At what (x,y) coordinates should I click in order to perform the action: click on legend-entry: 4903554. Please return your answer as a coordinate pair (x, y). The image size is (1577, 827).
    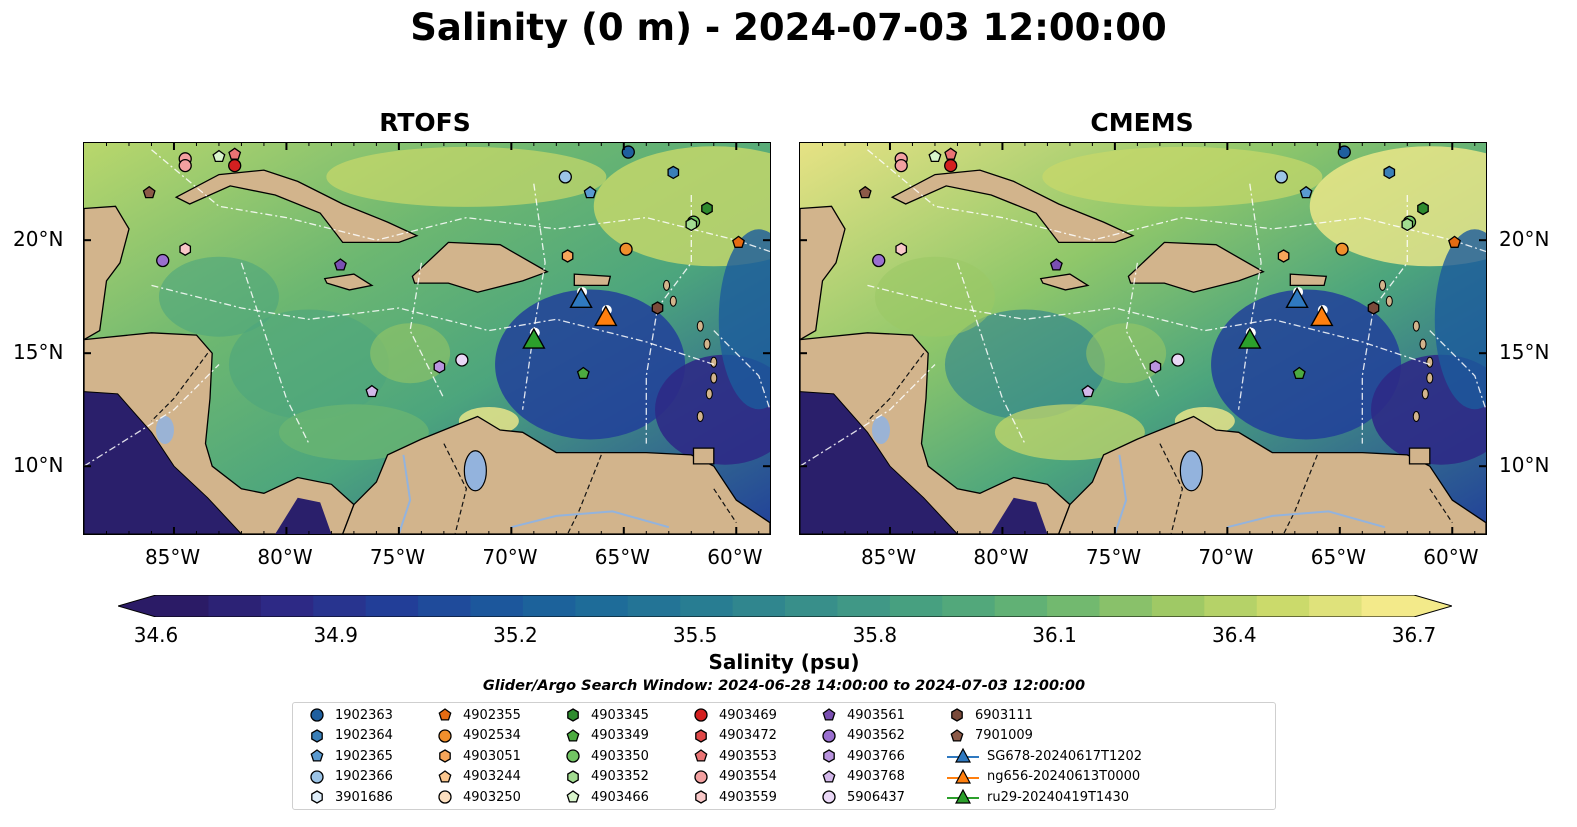
    Looking at the image, I should click on (733, 777).